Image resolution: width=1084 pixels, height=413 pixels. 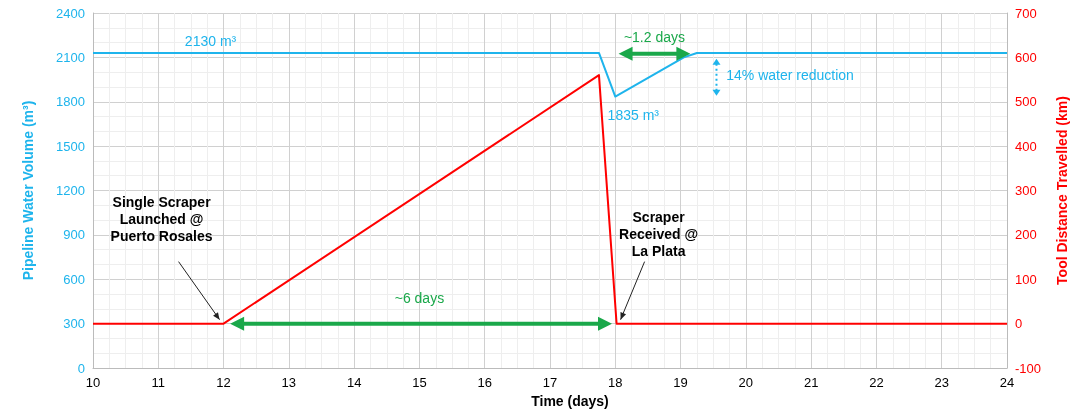 What do you see at coordinates (419, 297) in the screenshot?
I see `annotation: ~6 days` at bounding box center [419, 297].